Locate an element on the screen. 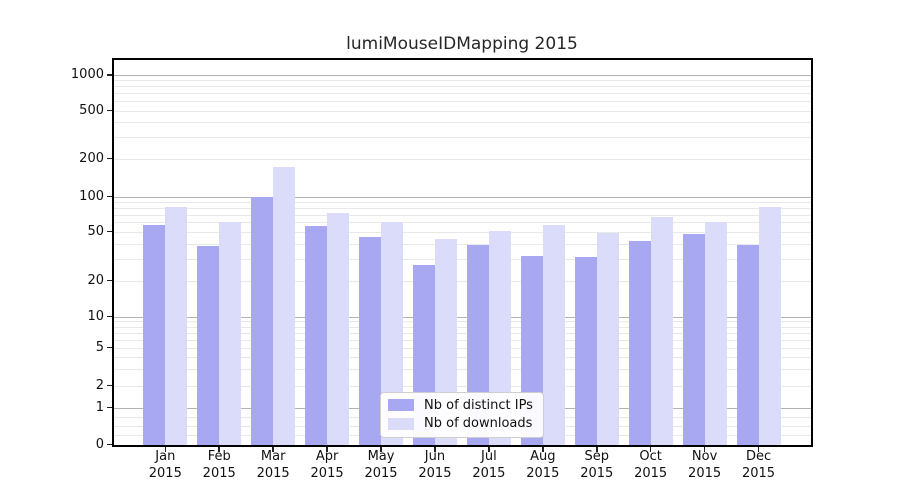  y-axis-tick-label: 1 is located at coordinates (99, 407).